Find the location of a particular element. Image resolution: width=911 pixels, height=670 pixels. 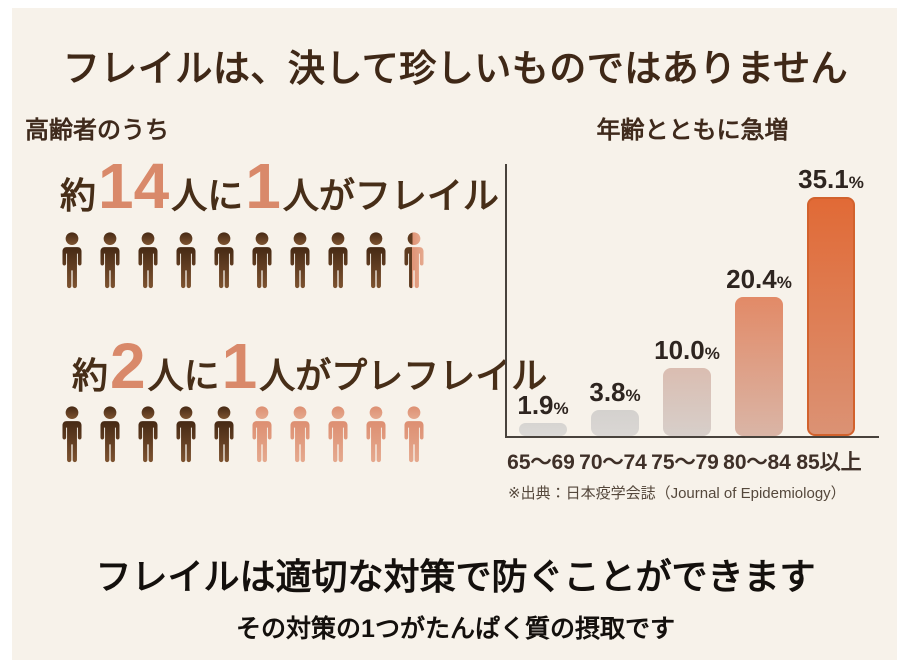

frailty-people-icons is located at coordinates (243, 262).